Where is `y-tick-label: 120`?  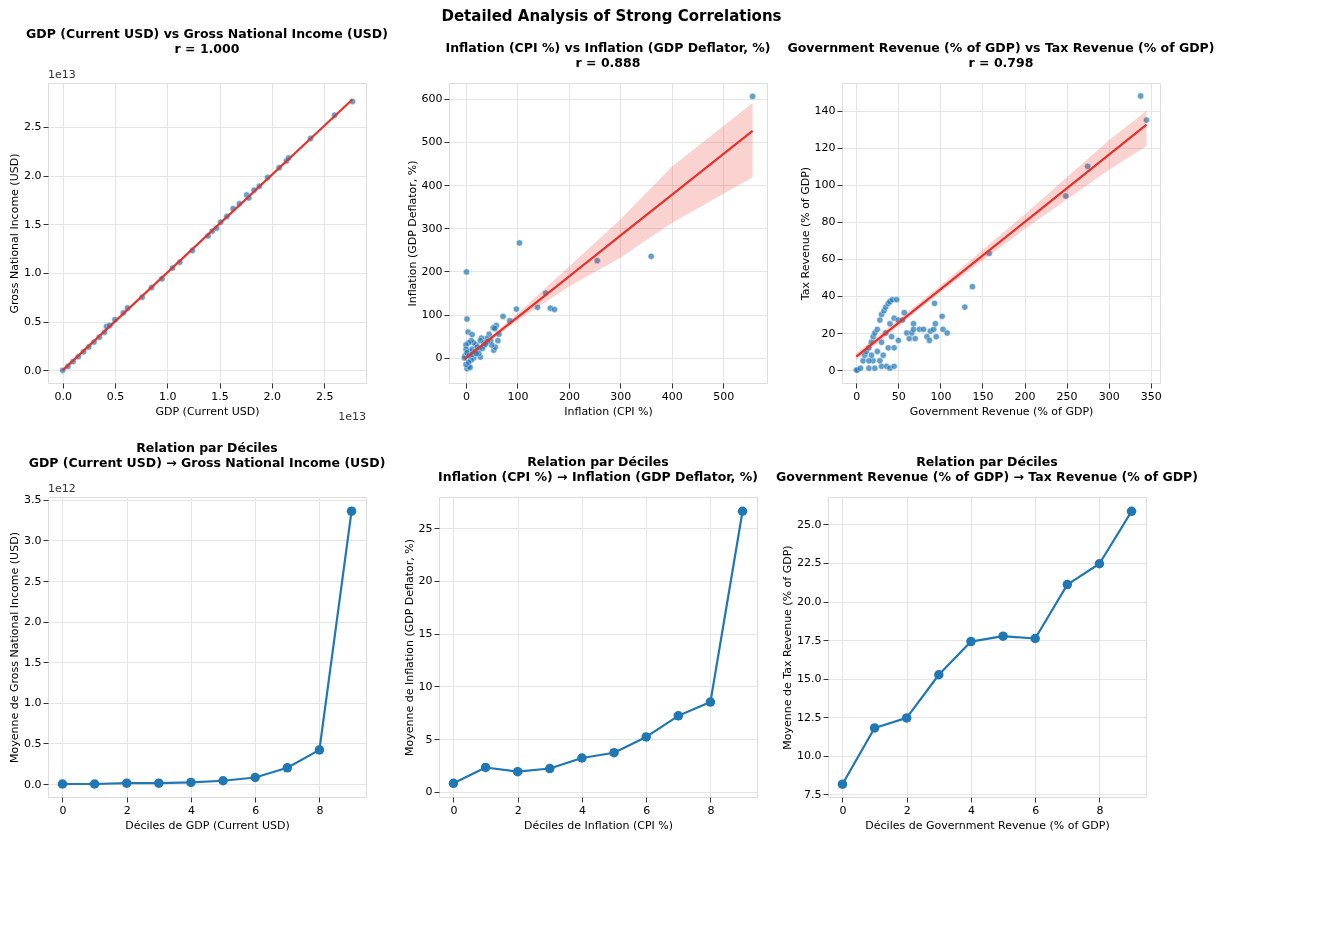
y-tick-label: 120 is located at coordinates (825, 148).